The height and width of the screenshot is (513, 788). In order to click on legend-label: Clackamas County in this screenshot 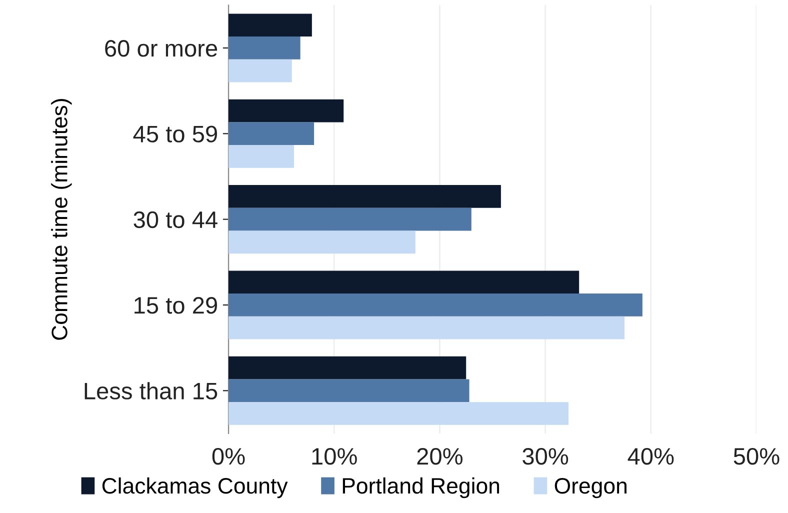, I will do `click(195, 487)`.